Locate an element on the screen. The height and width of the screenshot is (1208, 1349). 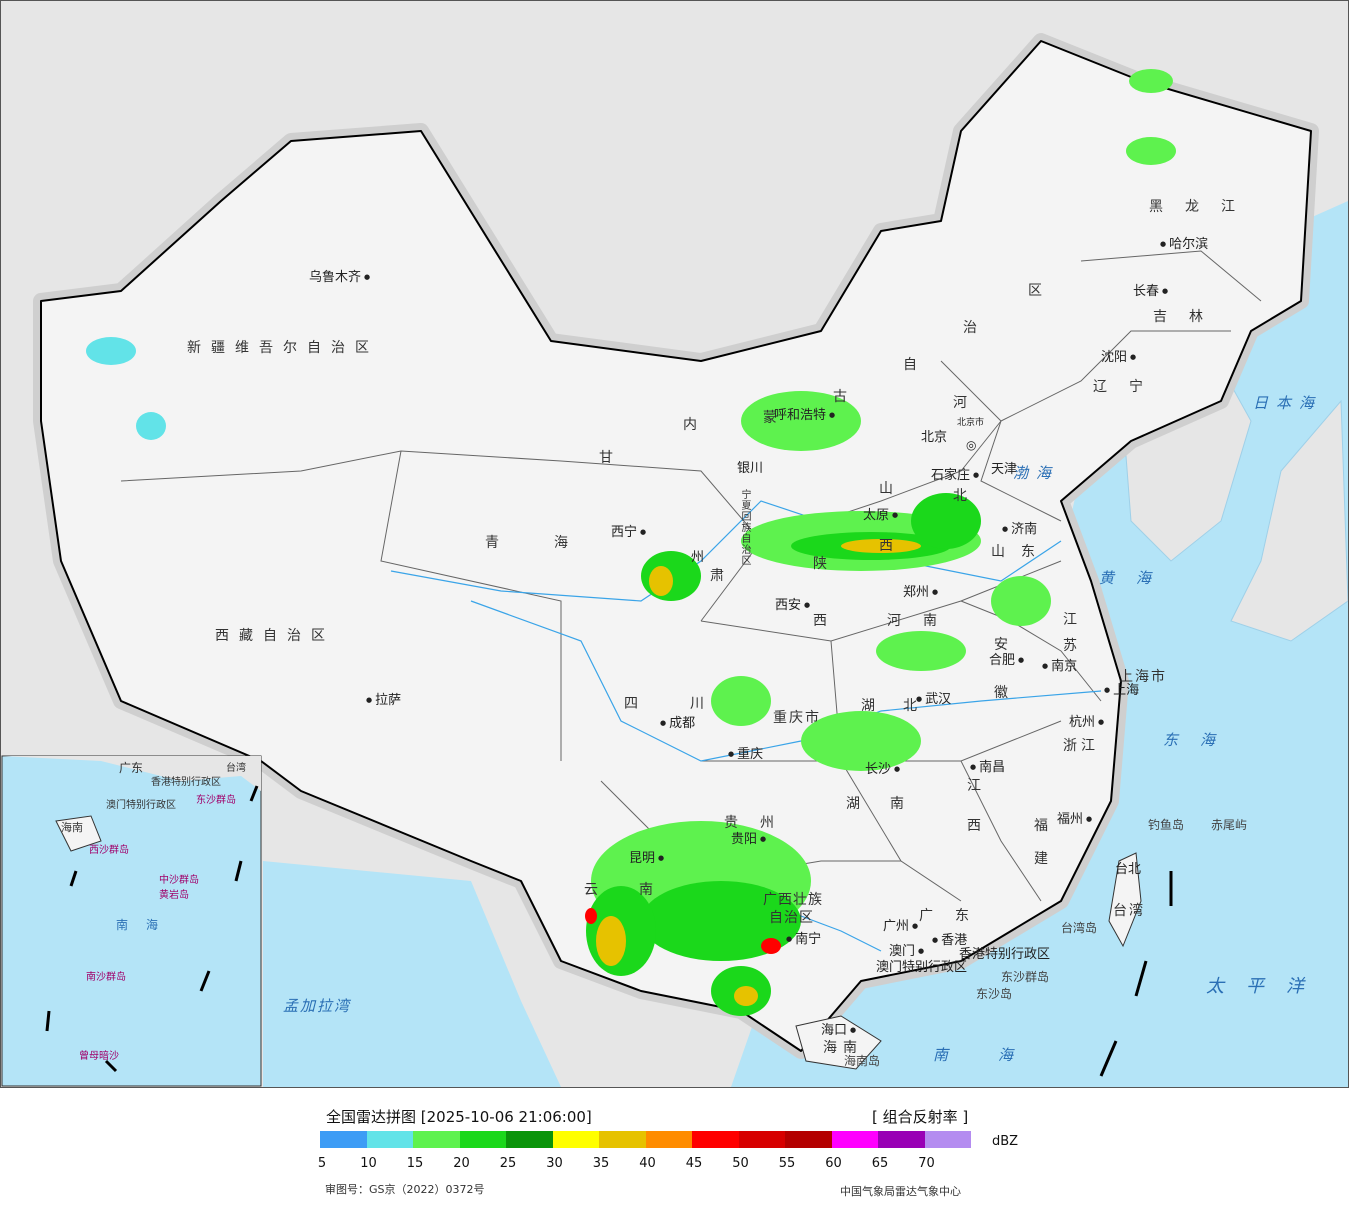
color-bar is located at coordinates (645, 1139).